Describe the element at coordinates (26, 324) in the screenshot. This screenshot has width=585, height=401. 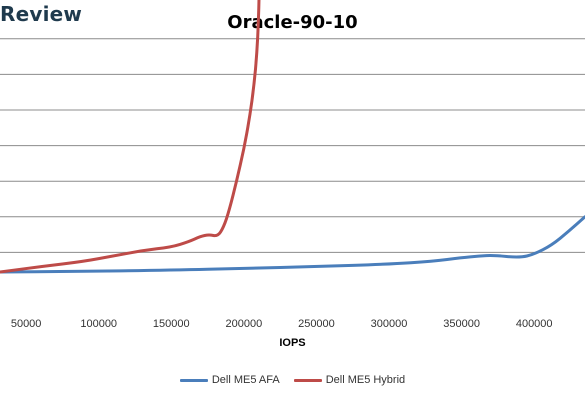
I see `x-tick-label: 50000` at that location.